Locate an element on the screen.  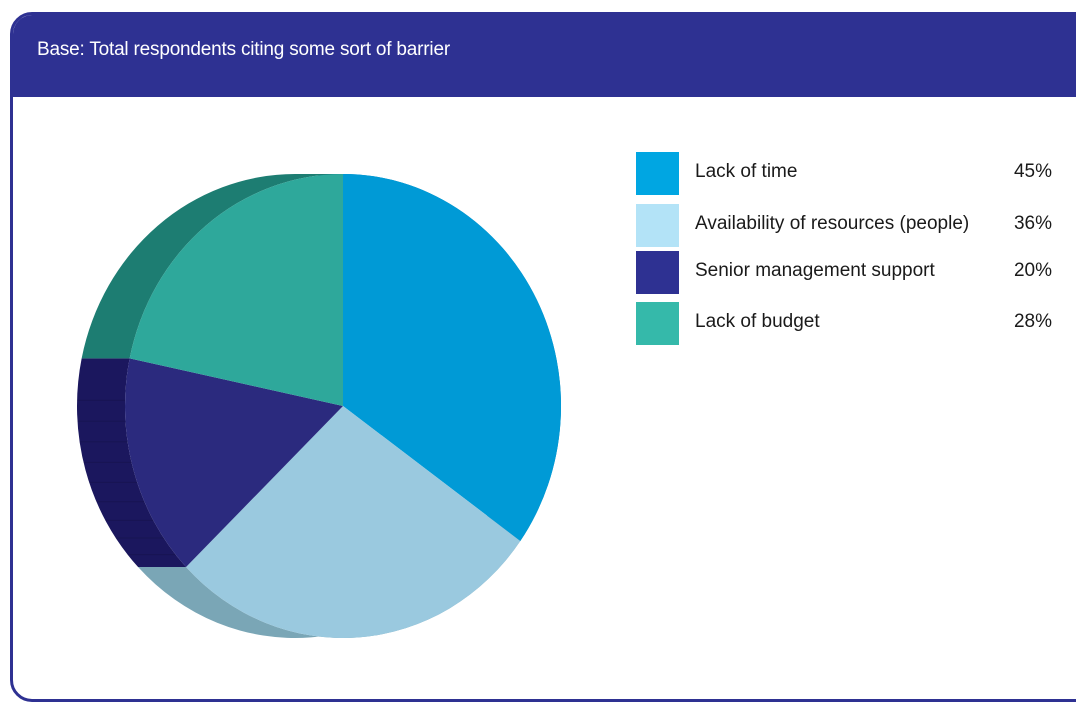
slice-senior-management-support-side is located at coordinates (131, 463).